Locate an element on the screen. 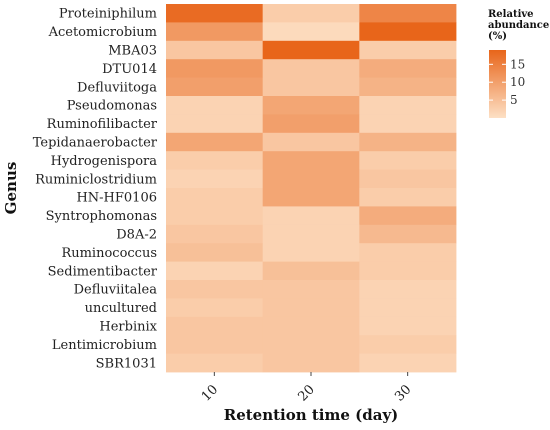 The height and width of the screenshot is (430, 550). x-tick-labels: 10 20 30 is located at coordinates (306, 388).